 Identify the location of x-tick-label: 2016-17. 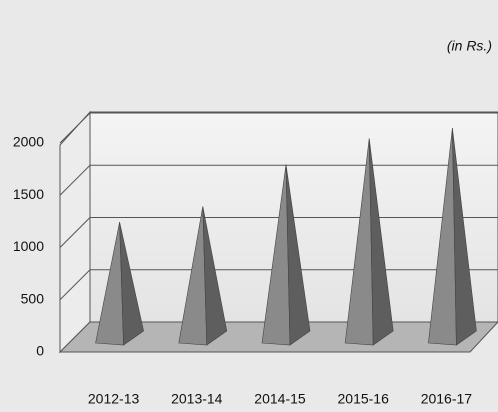
(447, 399).